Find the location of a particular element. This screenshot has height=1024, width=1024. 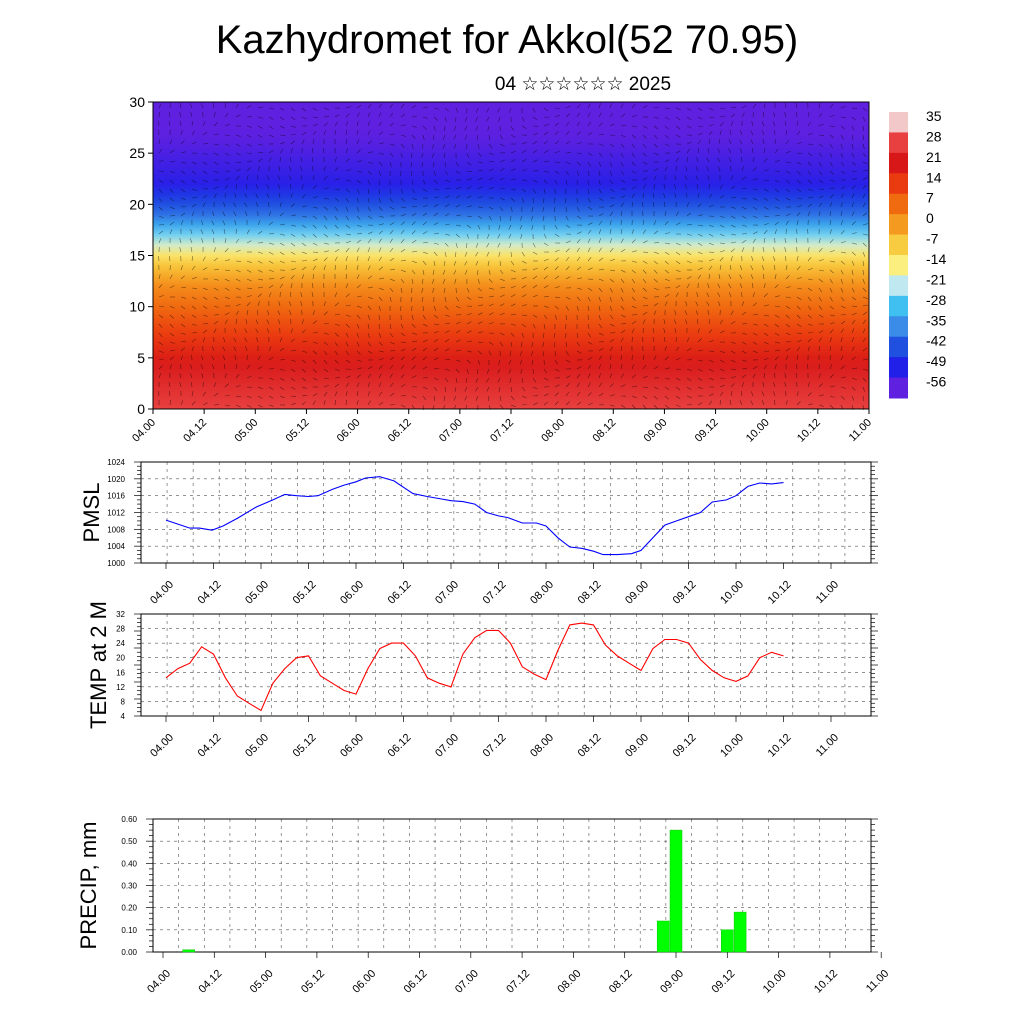

pmsl-x-tick-label: 10.12 is located at coordinates (780, 593).